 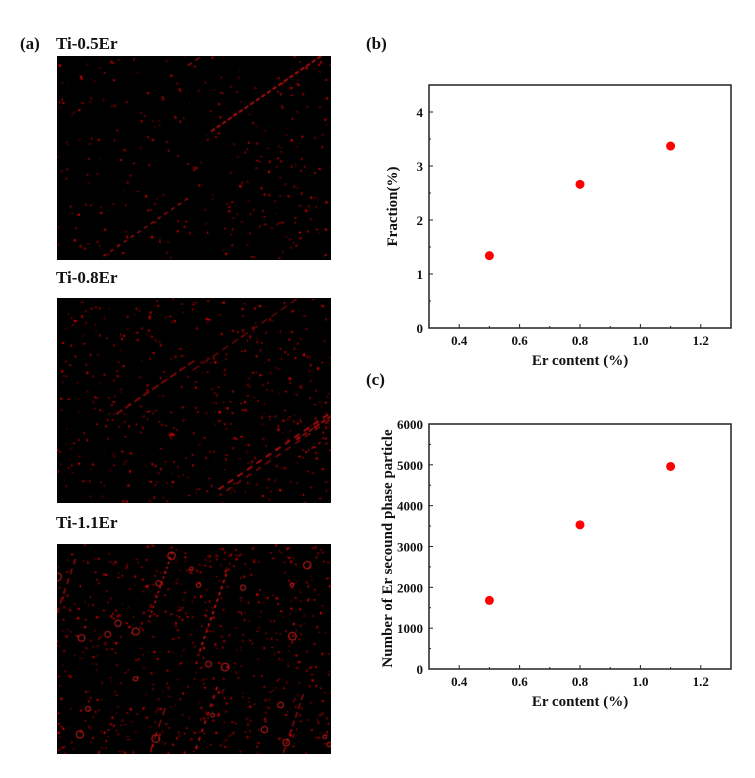 What do you see at coordinates (420, 220) in the screenshot?
I see `chart-b-ytick-label: 2` at bounding box center [420, 220].